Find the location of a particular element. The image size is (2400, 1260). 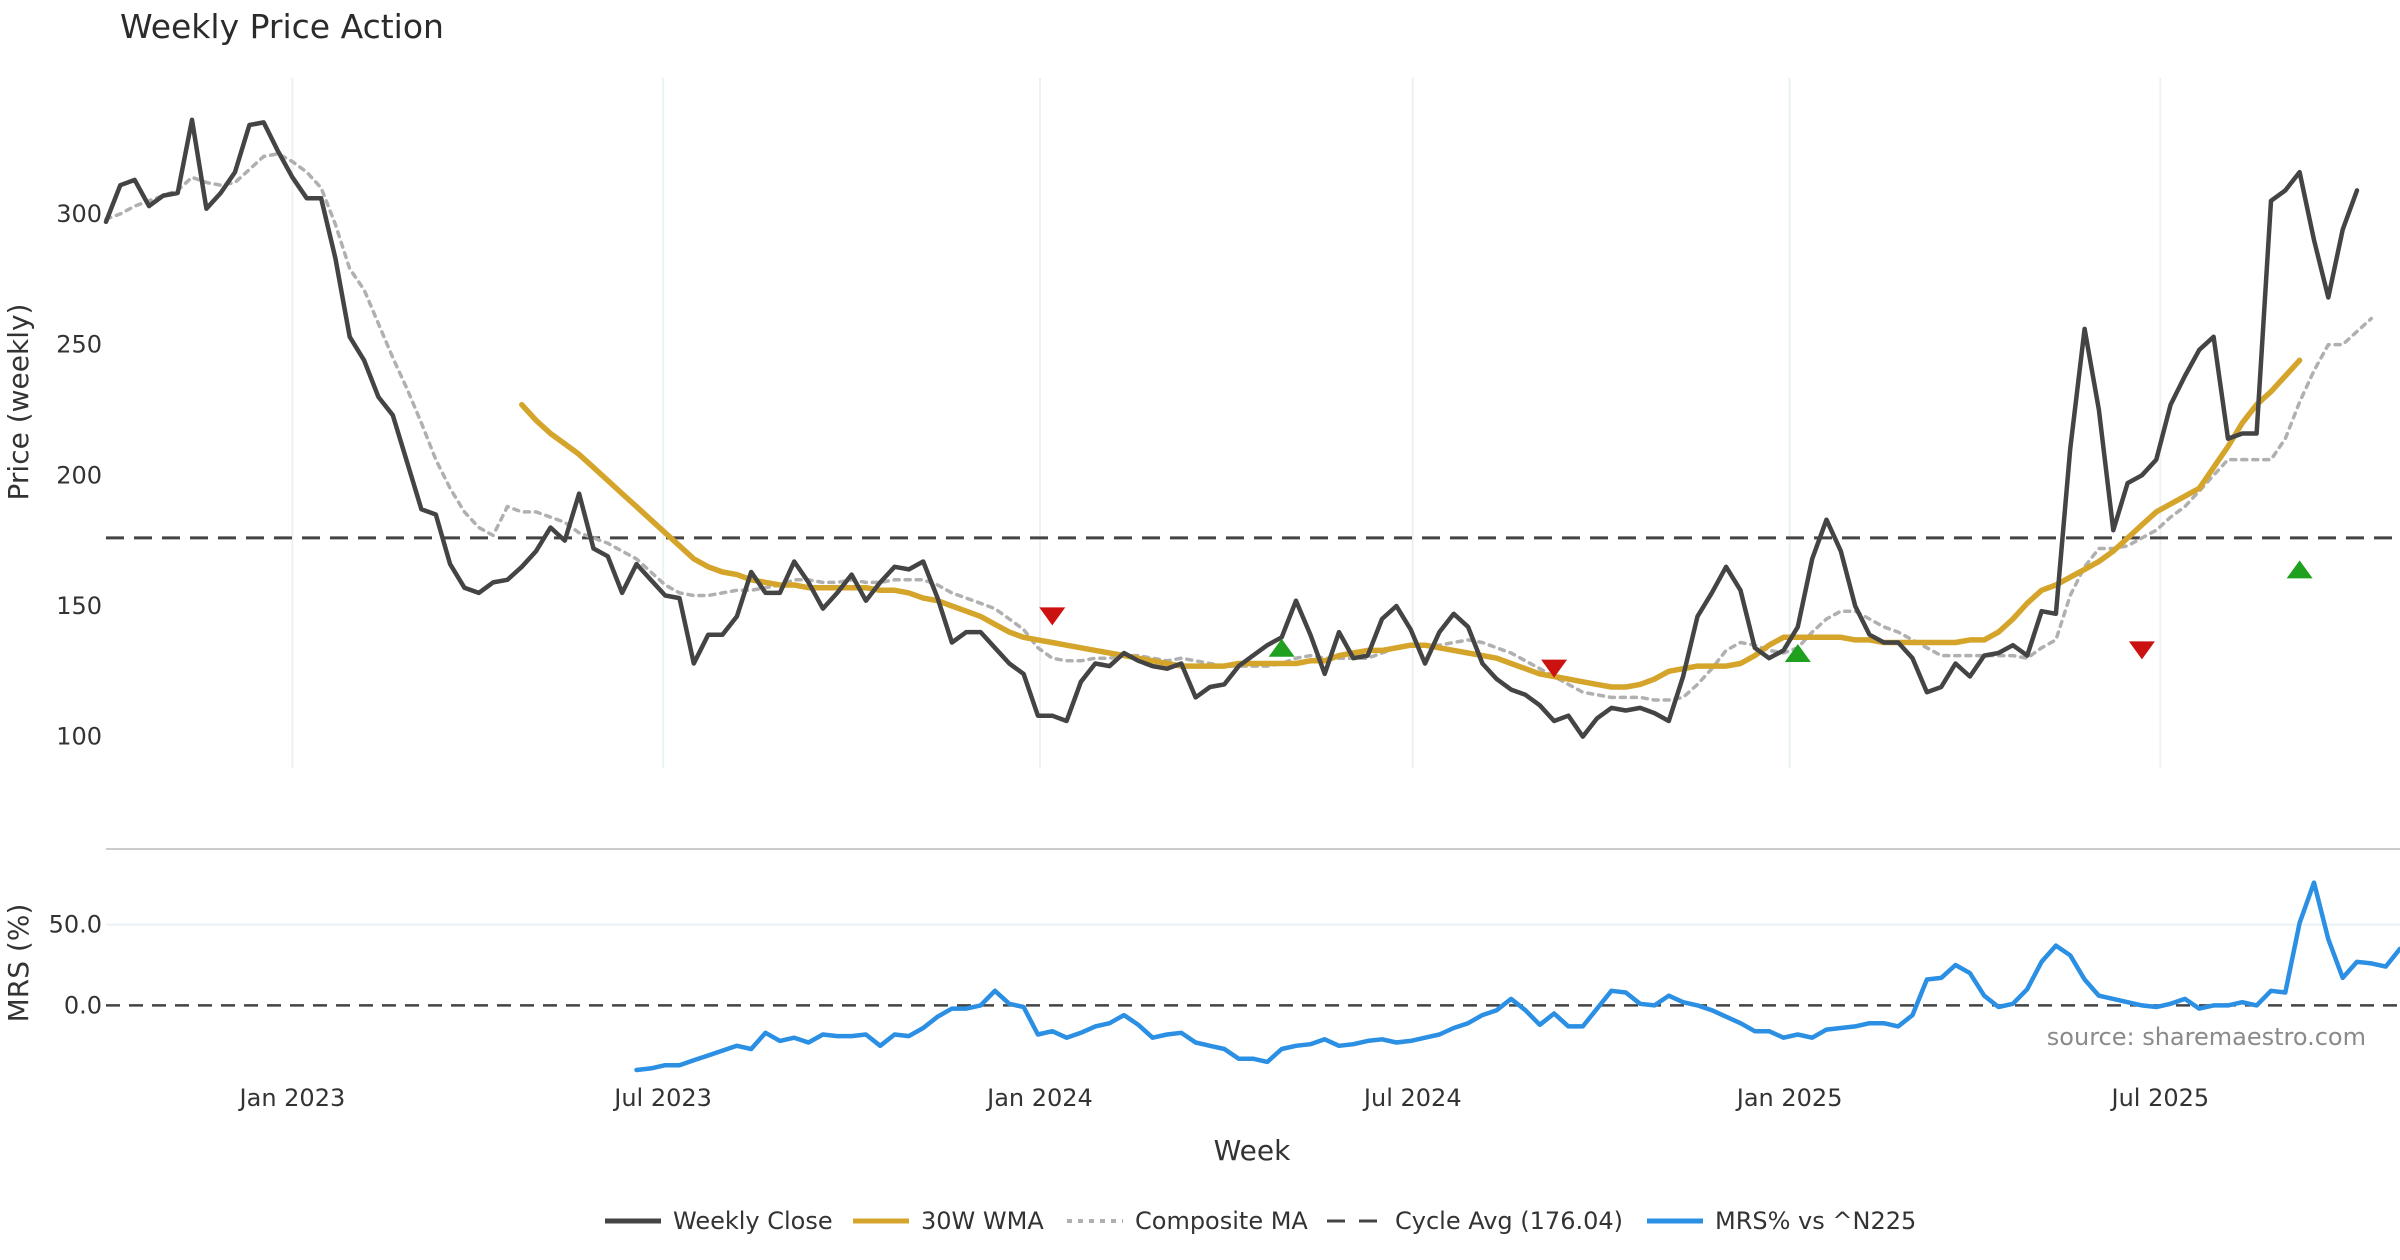

mrs-series is located at coordinates (1253, 976).